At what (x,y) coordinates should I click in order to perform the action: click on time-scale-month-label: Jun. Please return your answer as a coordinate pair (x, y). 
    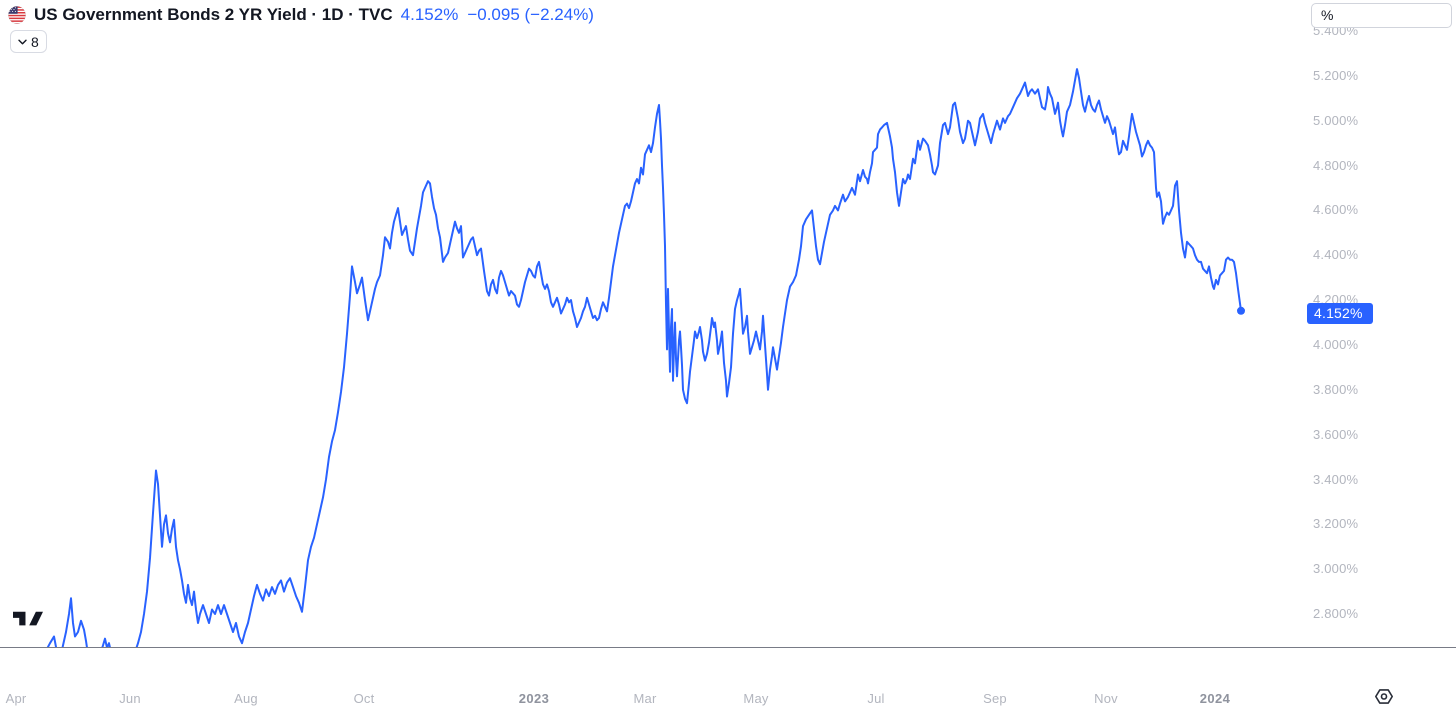
    Looking at the image, I should click on (130, 698).